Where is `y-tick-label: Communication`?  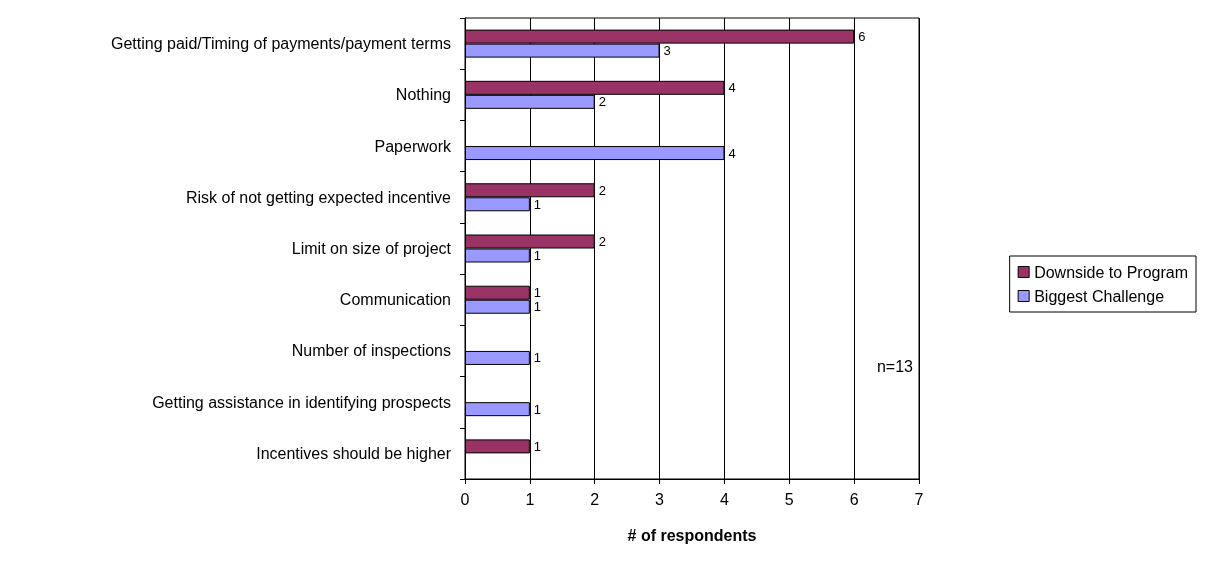 y-tick-label: Communication is located at coordinates (395, 300).